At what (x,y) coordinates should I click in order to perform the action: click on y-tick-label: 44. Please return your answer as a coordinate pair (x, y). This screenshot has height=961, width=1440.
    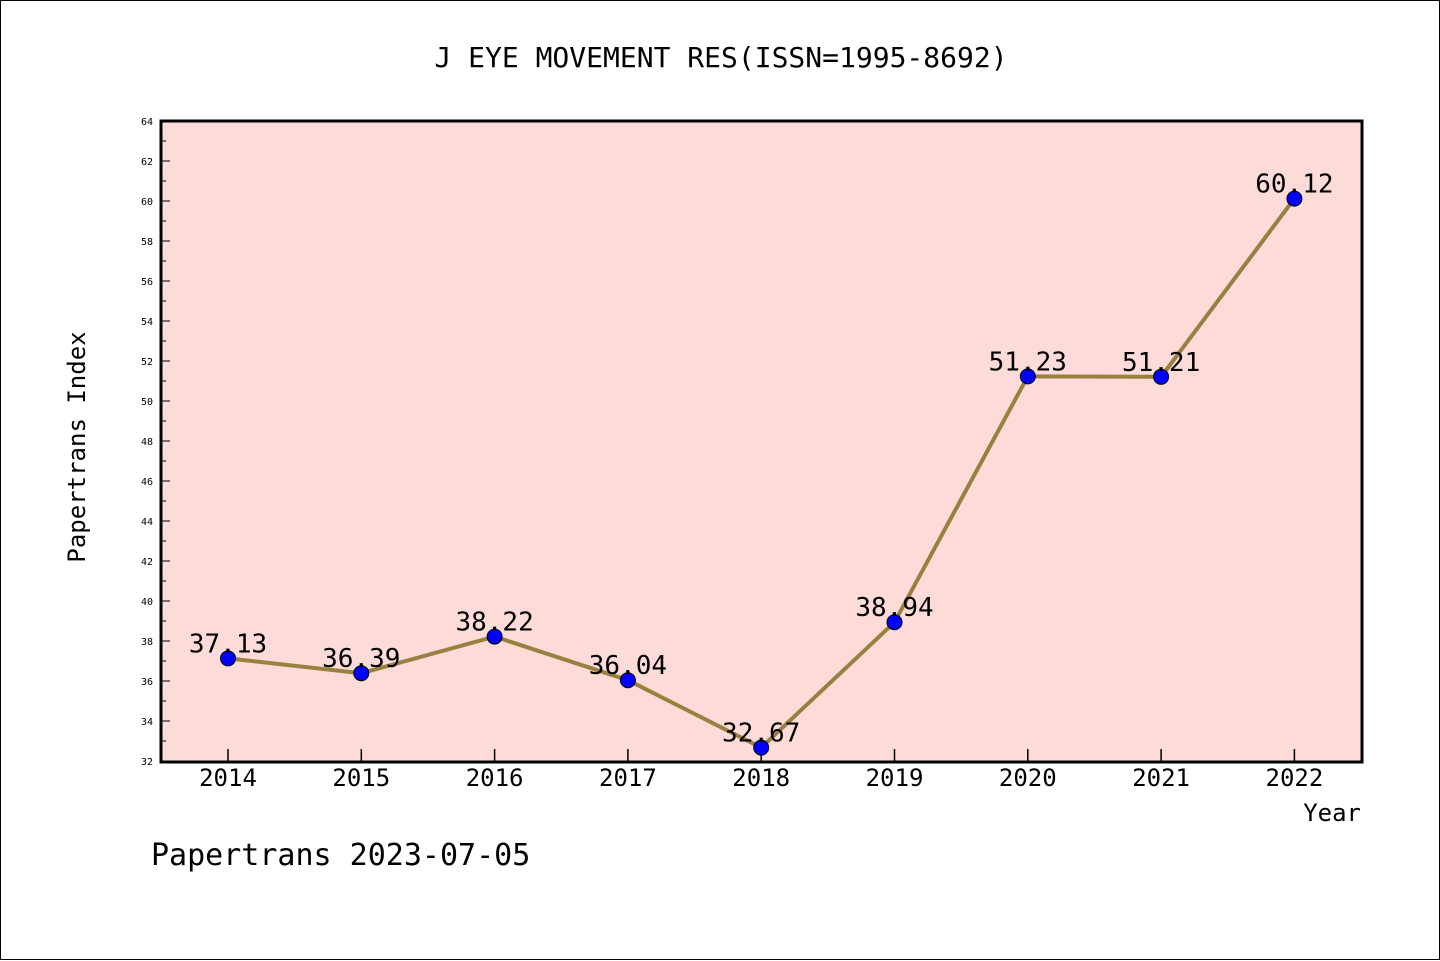
    Looking at the image, I should click on (147, 522).